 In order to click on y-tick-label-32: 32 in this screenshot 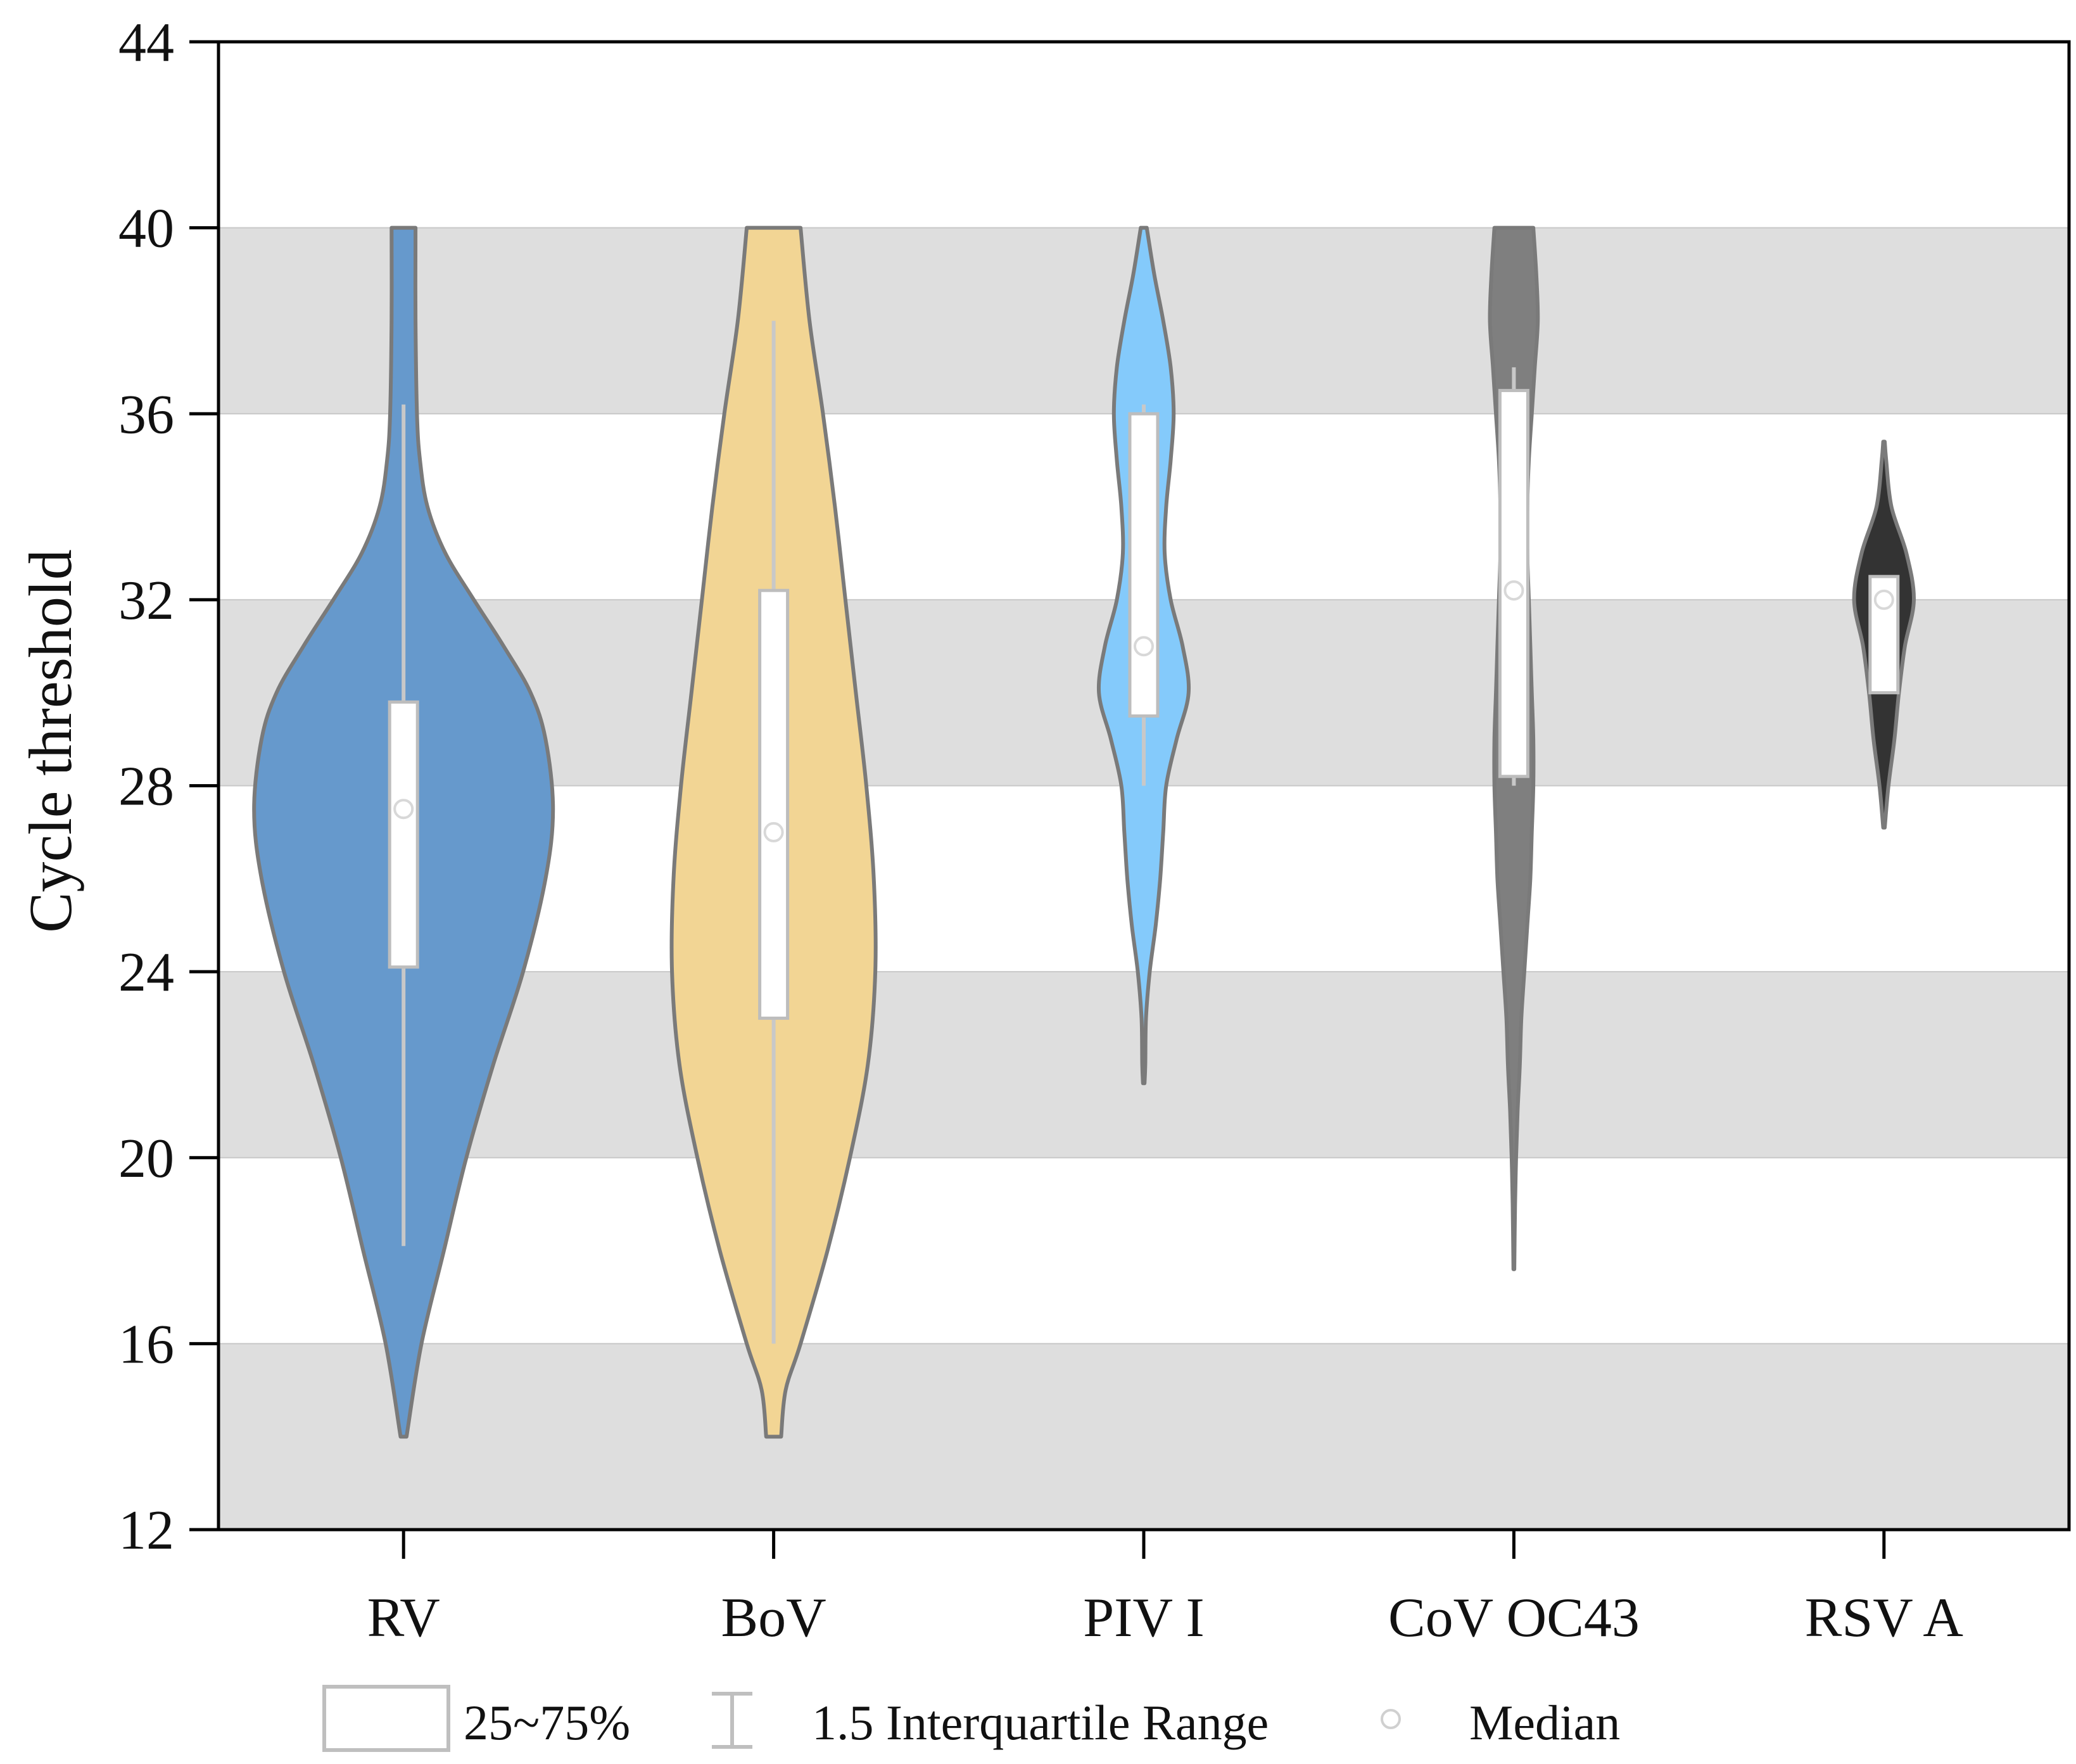, I will do `click(146, 600)`.